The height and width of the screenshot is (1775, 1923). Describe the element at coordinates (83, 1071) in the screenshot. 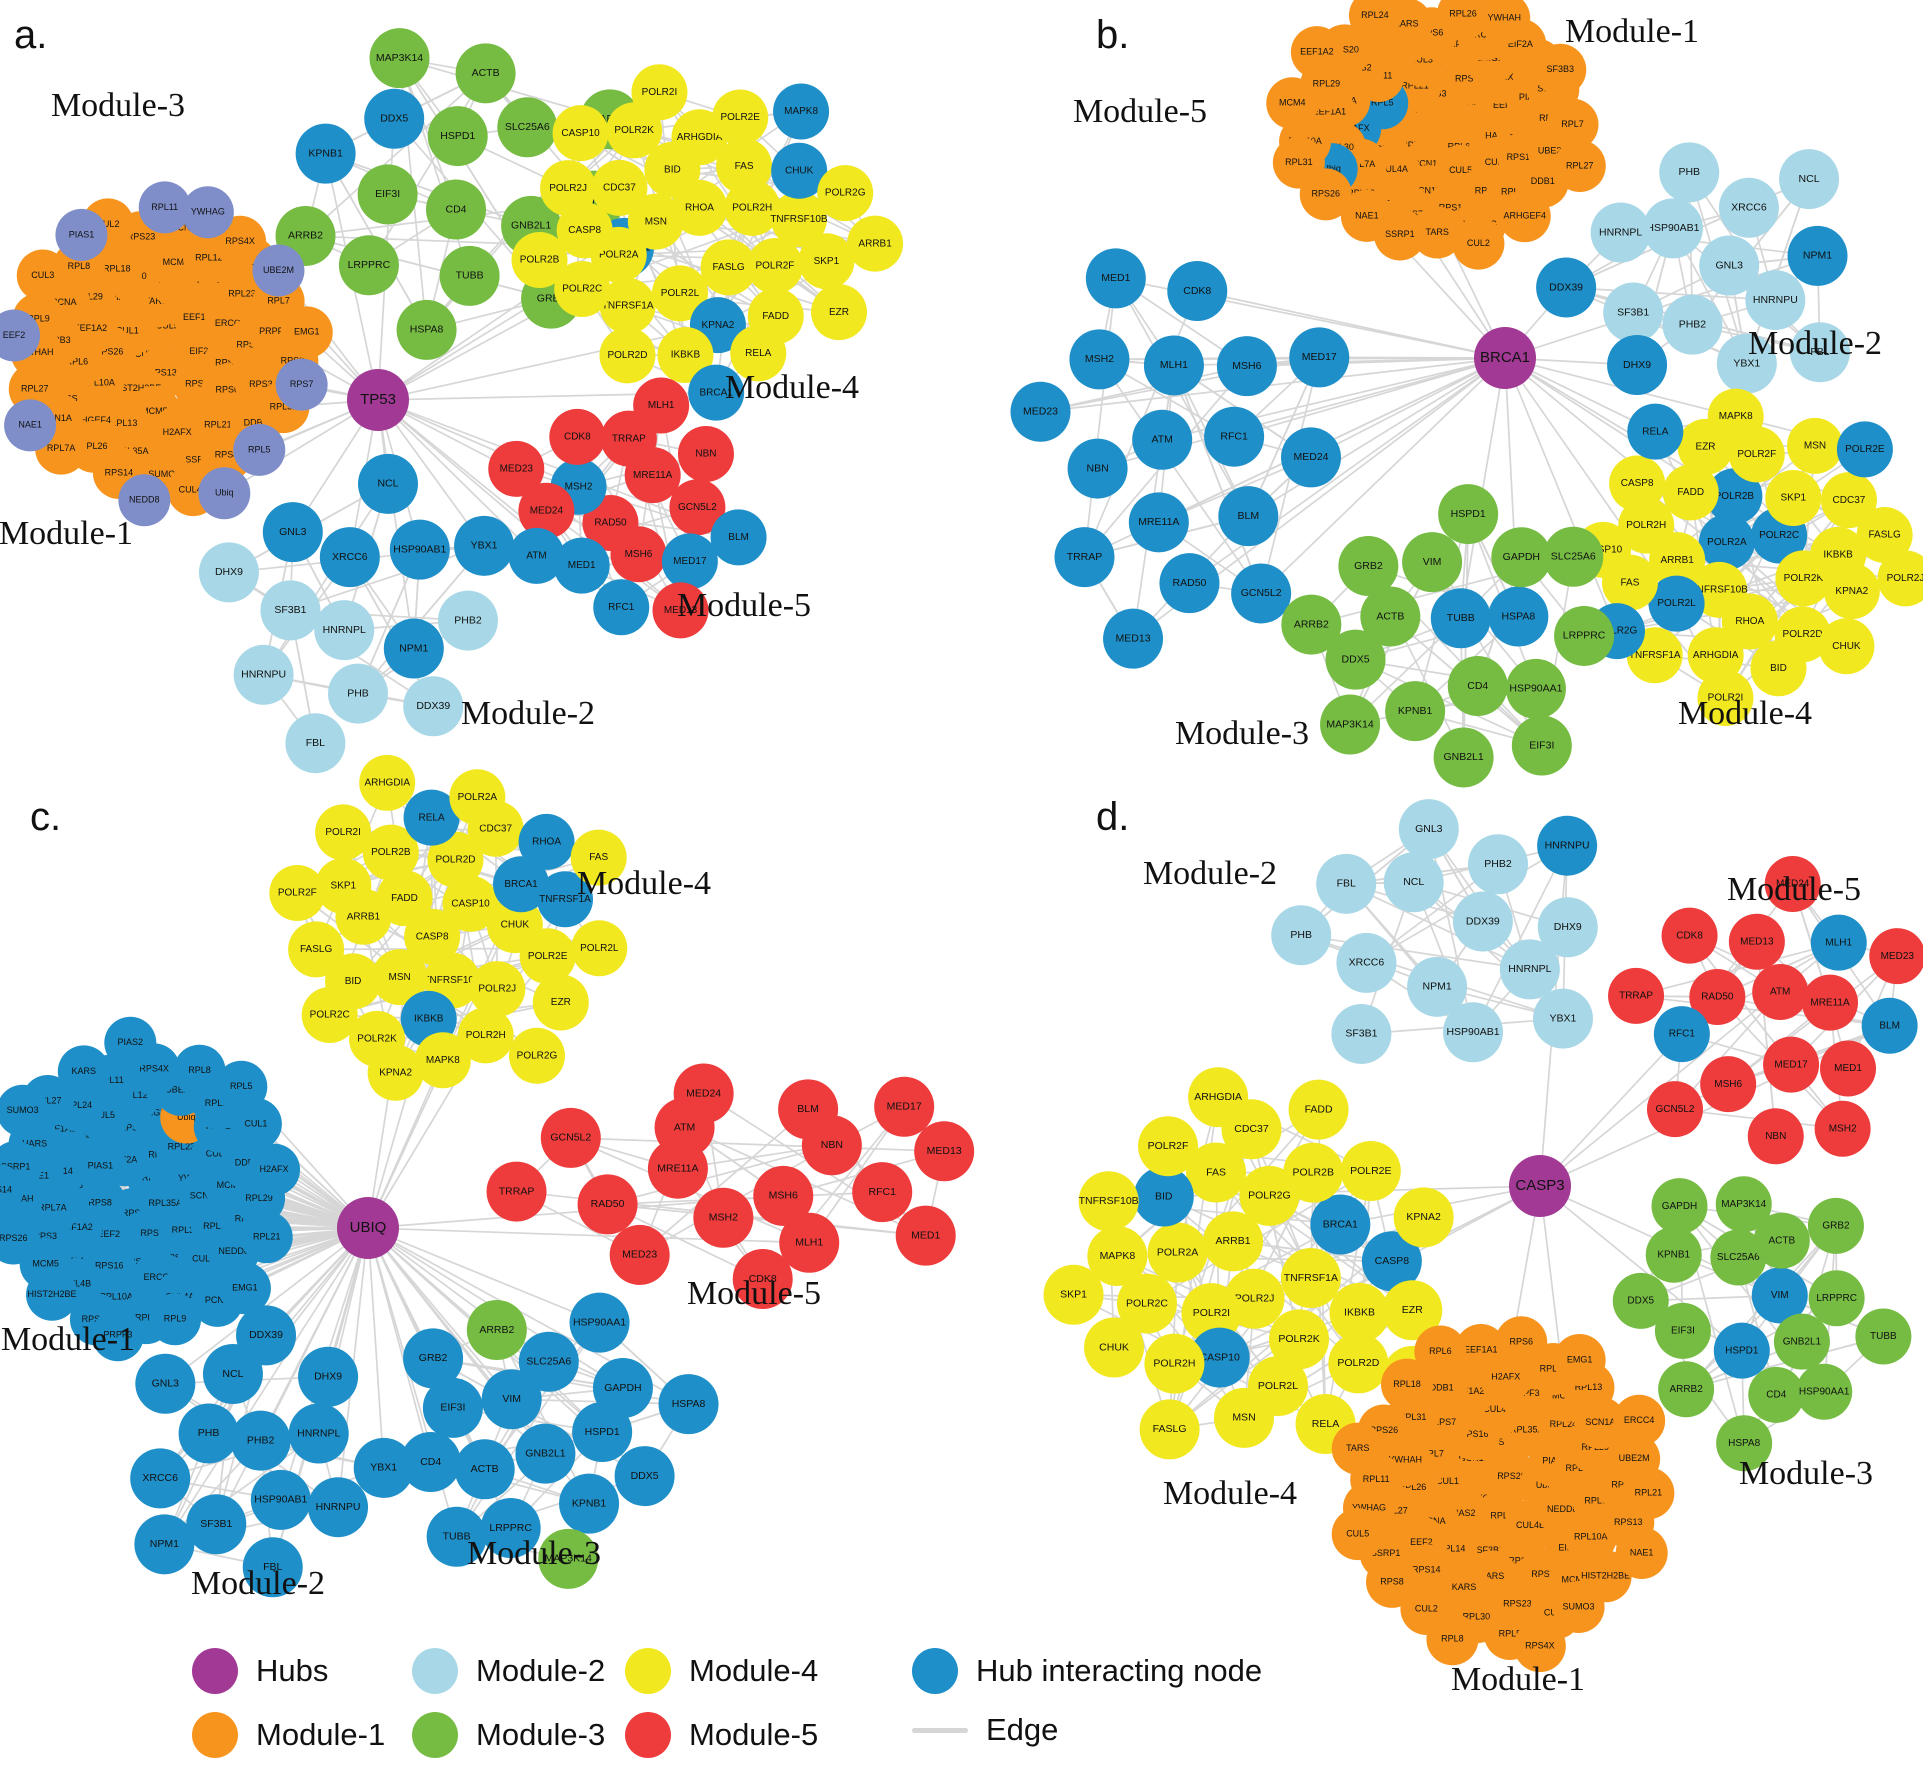

I see `gene-node-KARS` at that location.